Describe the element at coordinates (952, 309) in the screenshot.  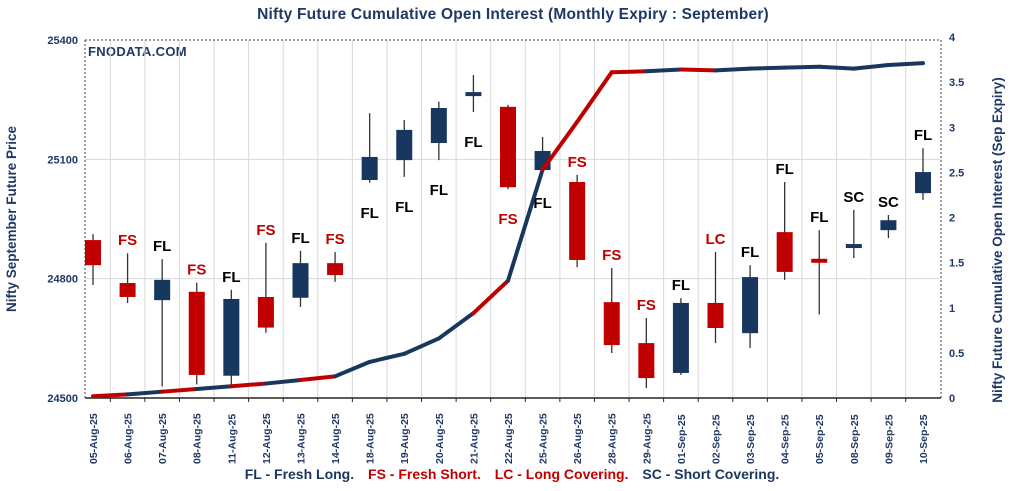
I see `right-axis-tick-label: 1` at that location.